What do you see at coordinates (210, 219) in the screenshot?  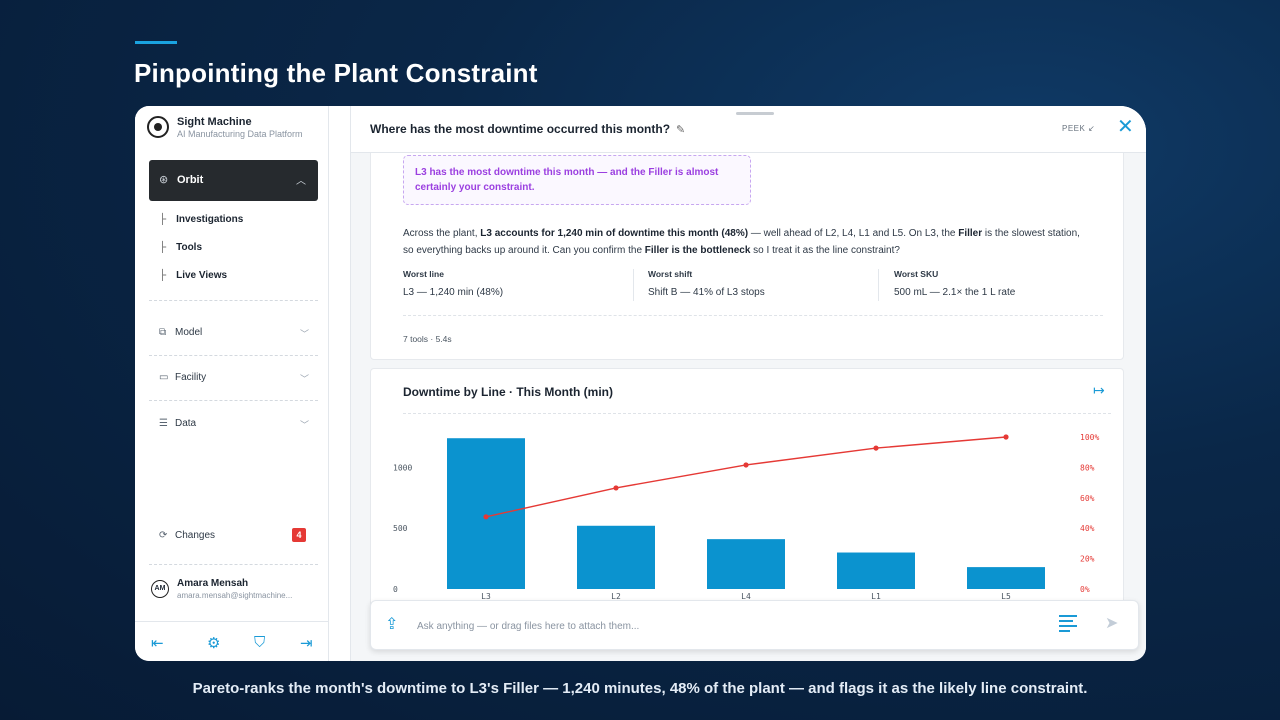 I see `sidebar-item-label: Investigations` at bounding box center [210, 219].